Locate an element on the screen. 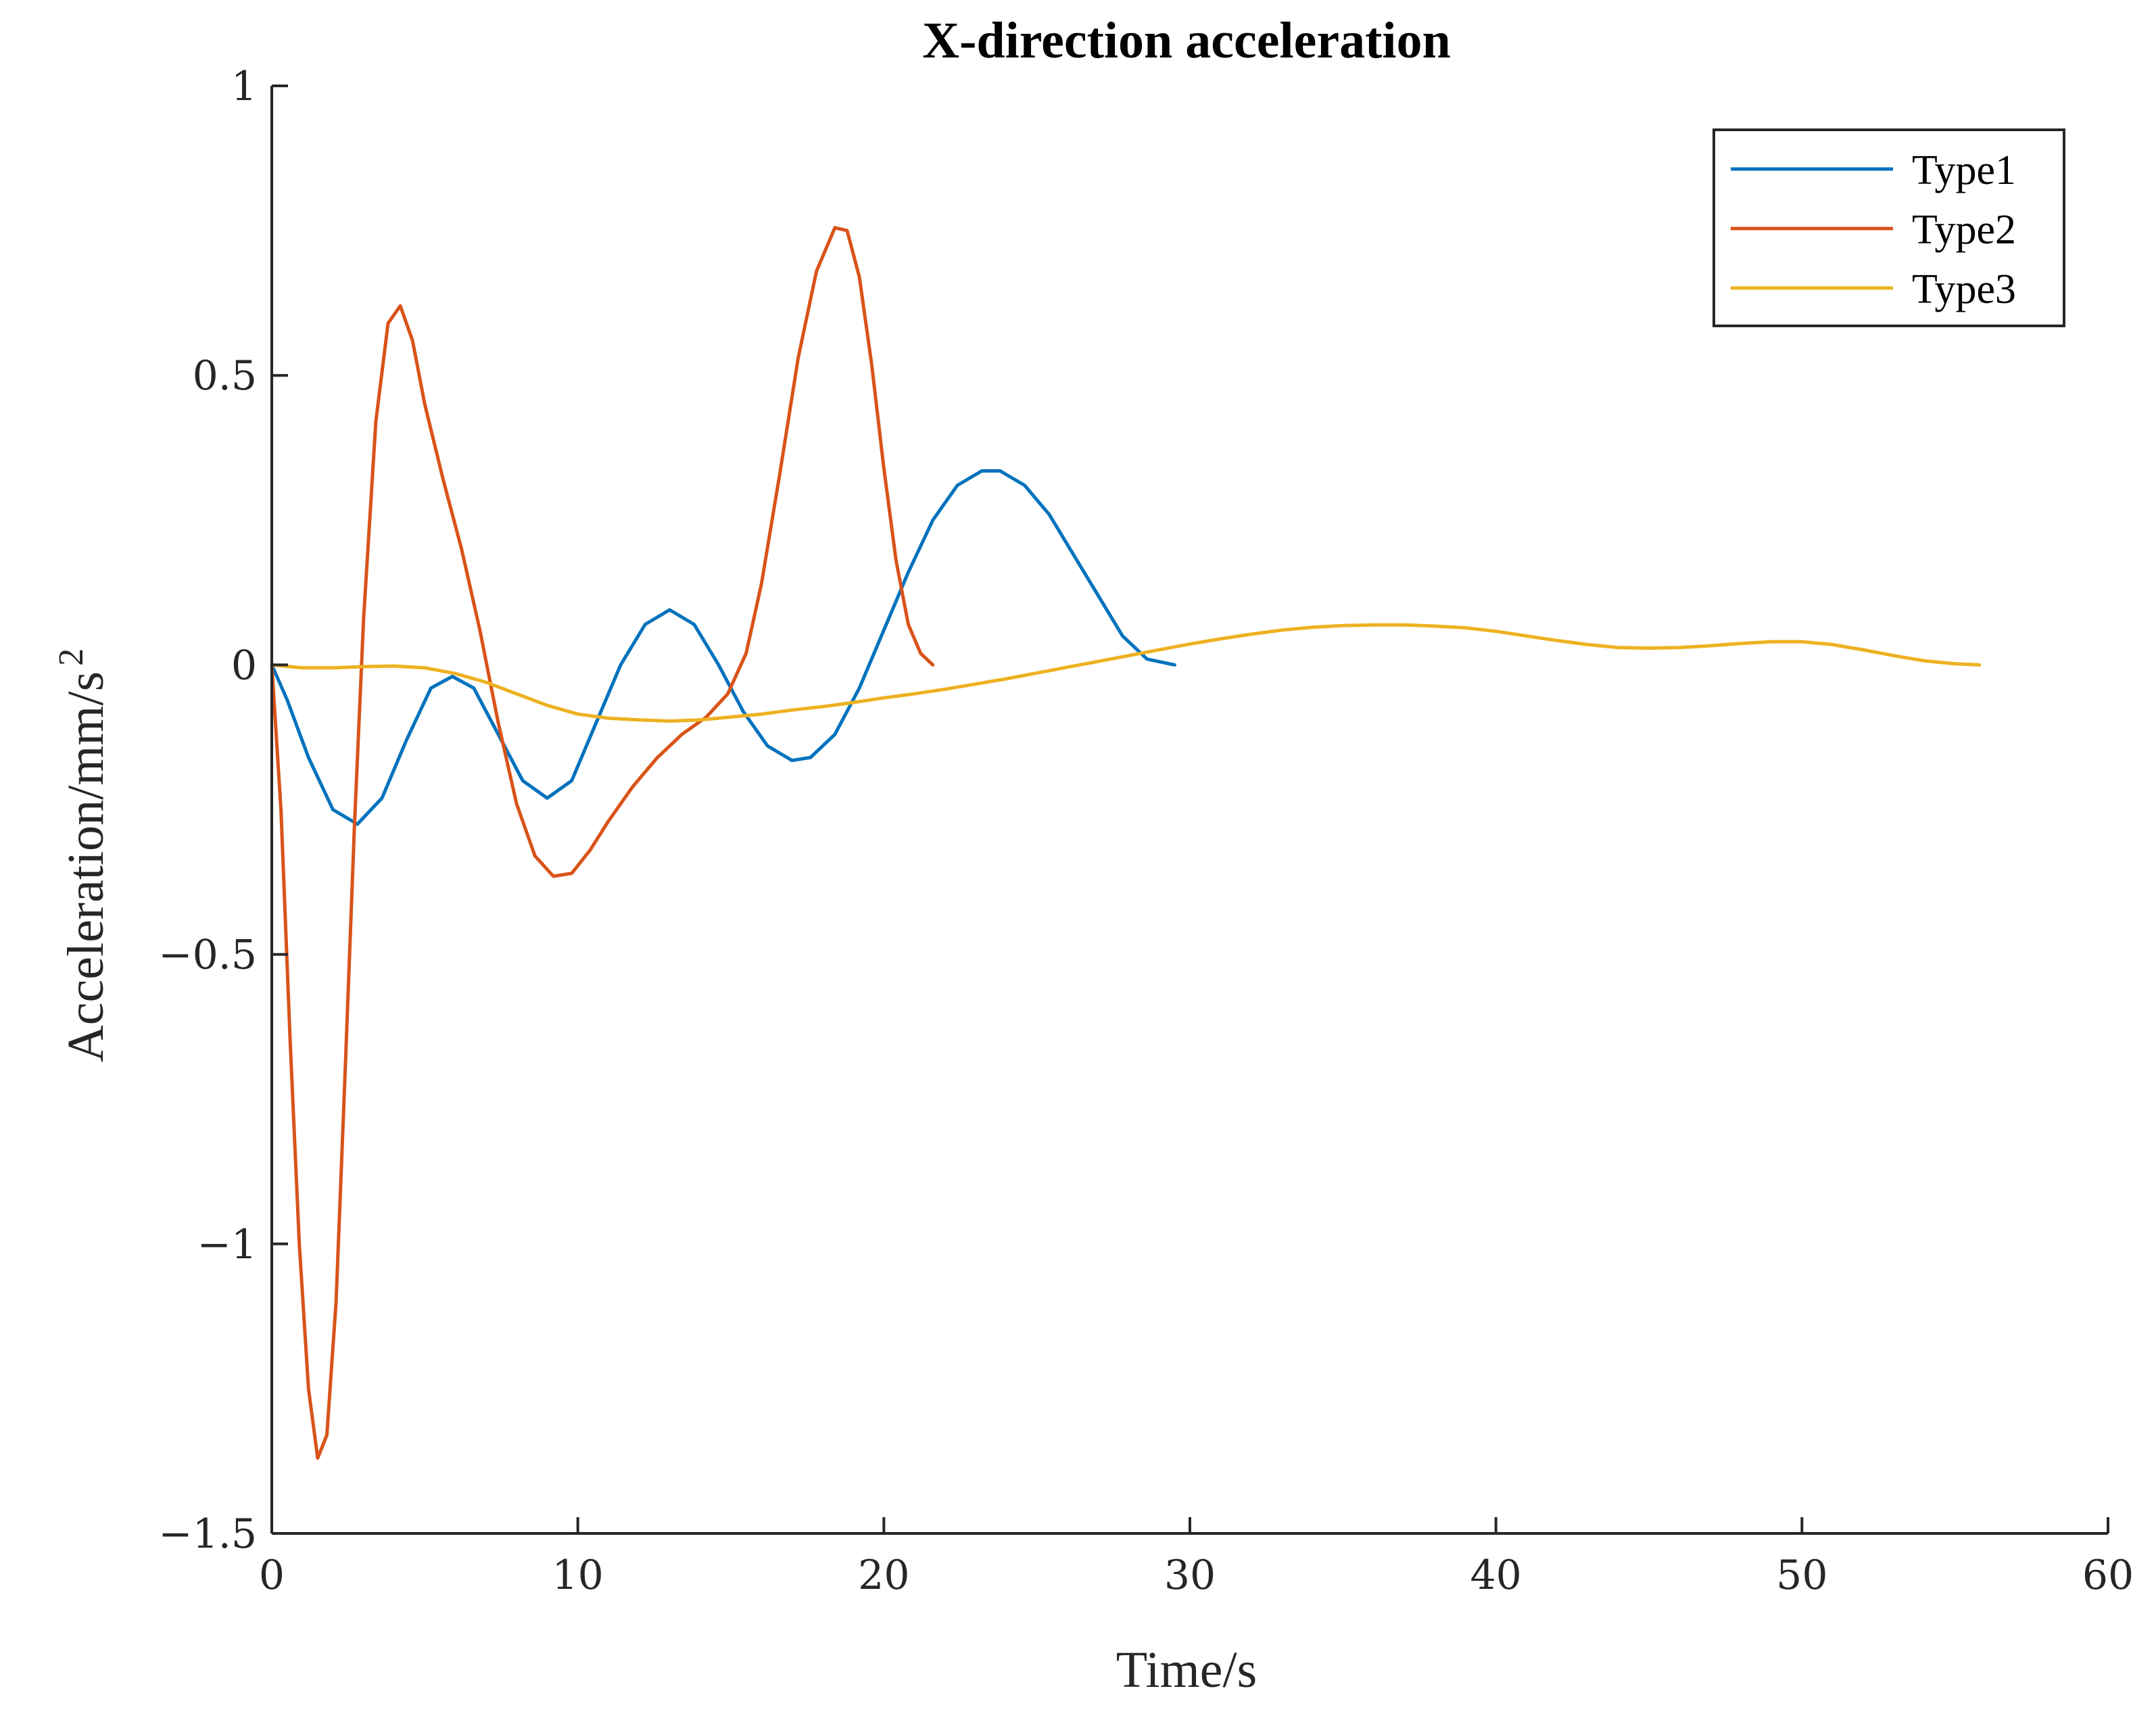 Image resolution: width=2156 pixels, height=1718 pixels. y-tick-label: −1 is located at coordinates (227, 1244).